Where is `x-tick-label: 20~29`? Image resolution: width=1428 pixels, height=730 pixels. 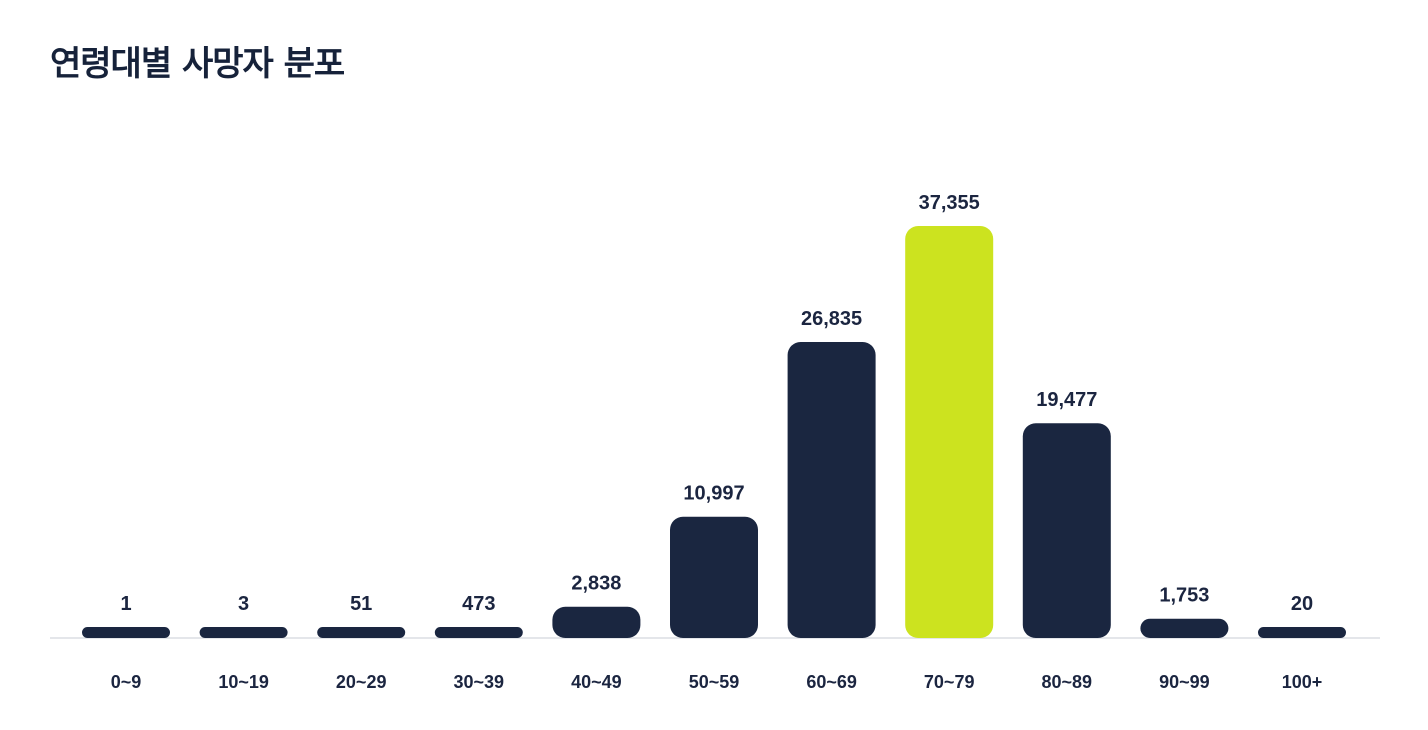
x-tick-label: 20~29 is located at coordinates (361, 682).